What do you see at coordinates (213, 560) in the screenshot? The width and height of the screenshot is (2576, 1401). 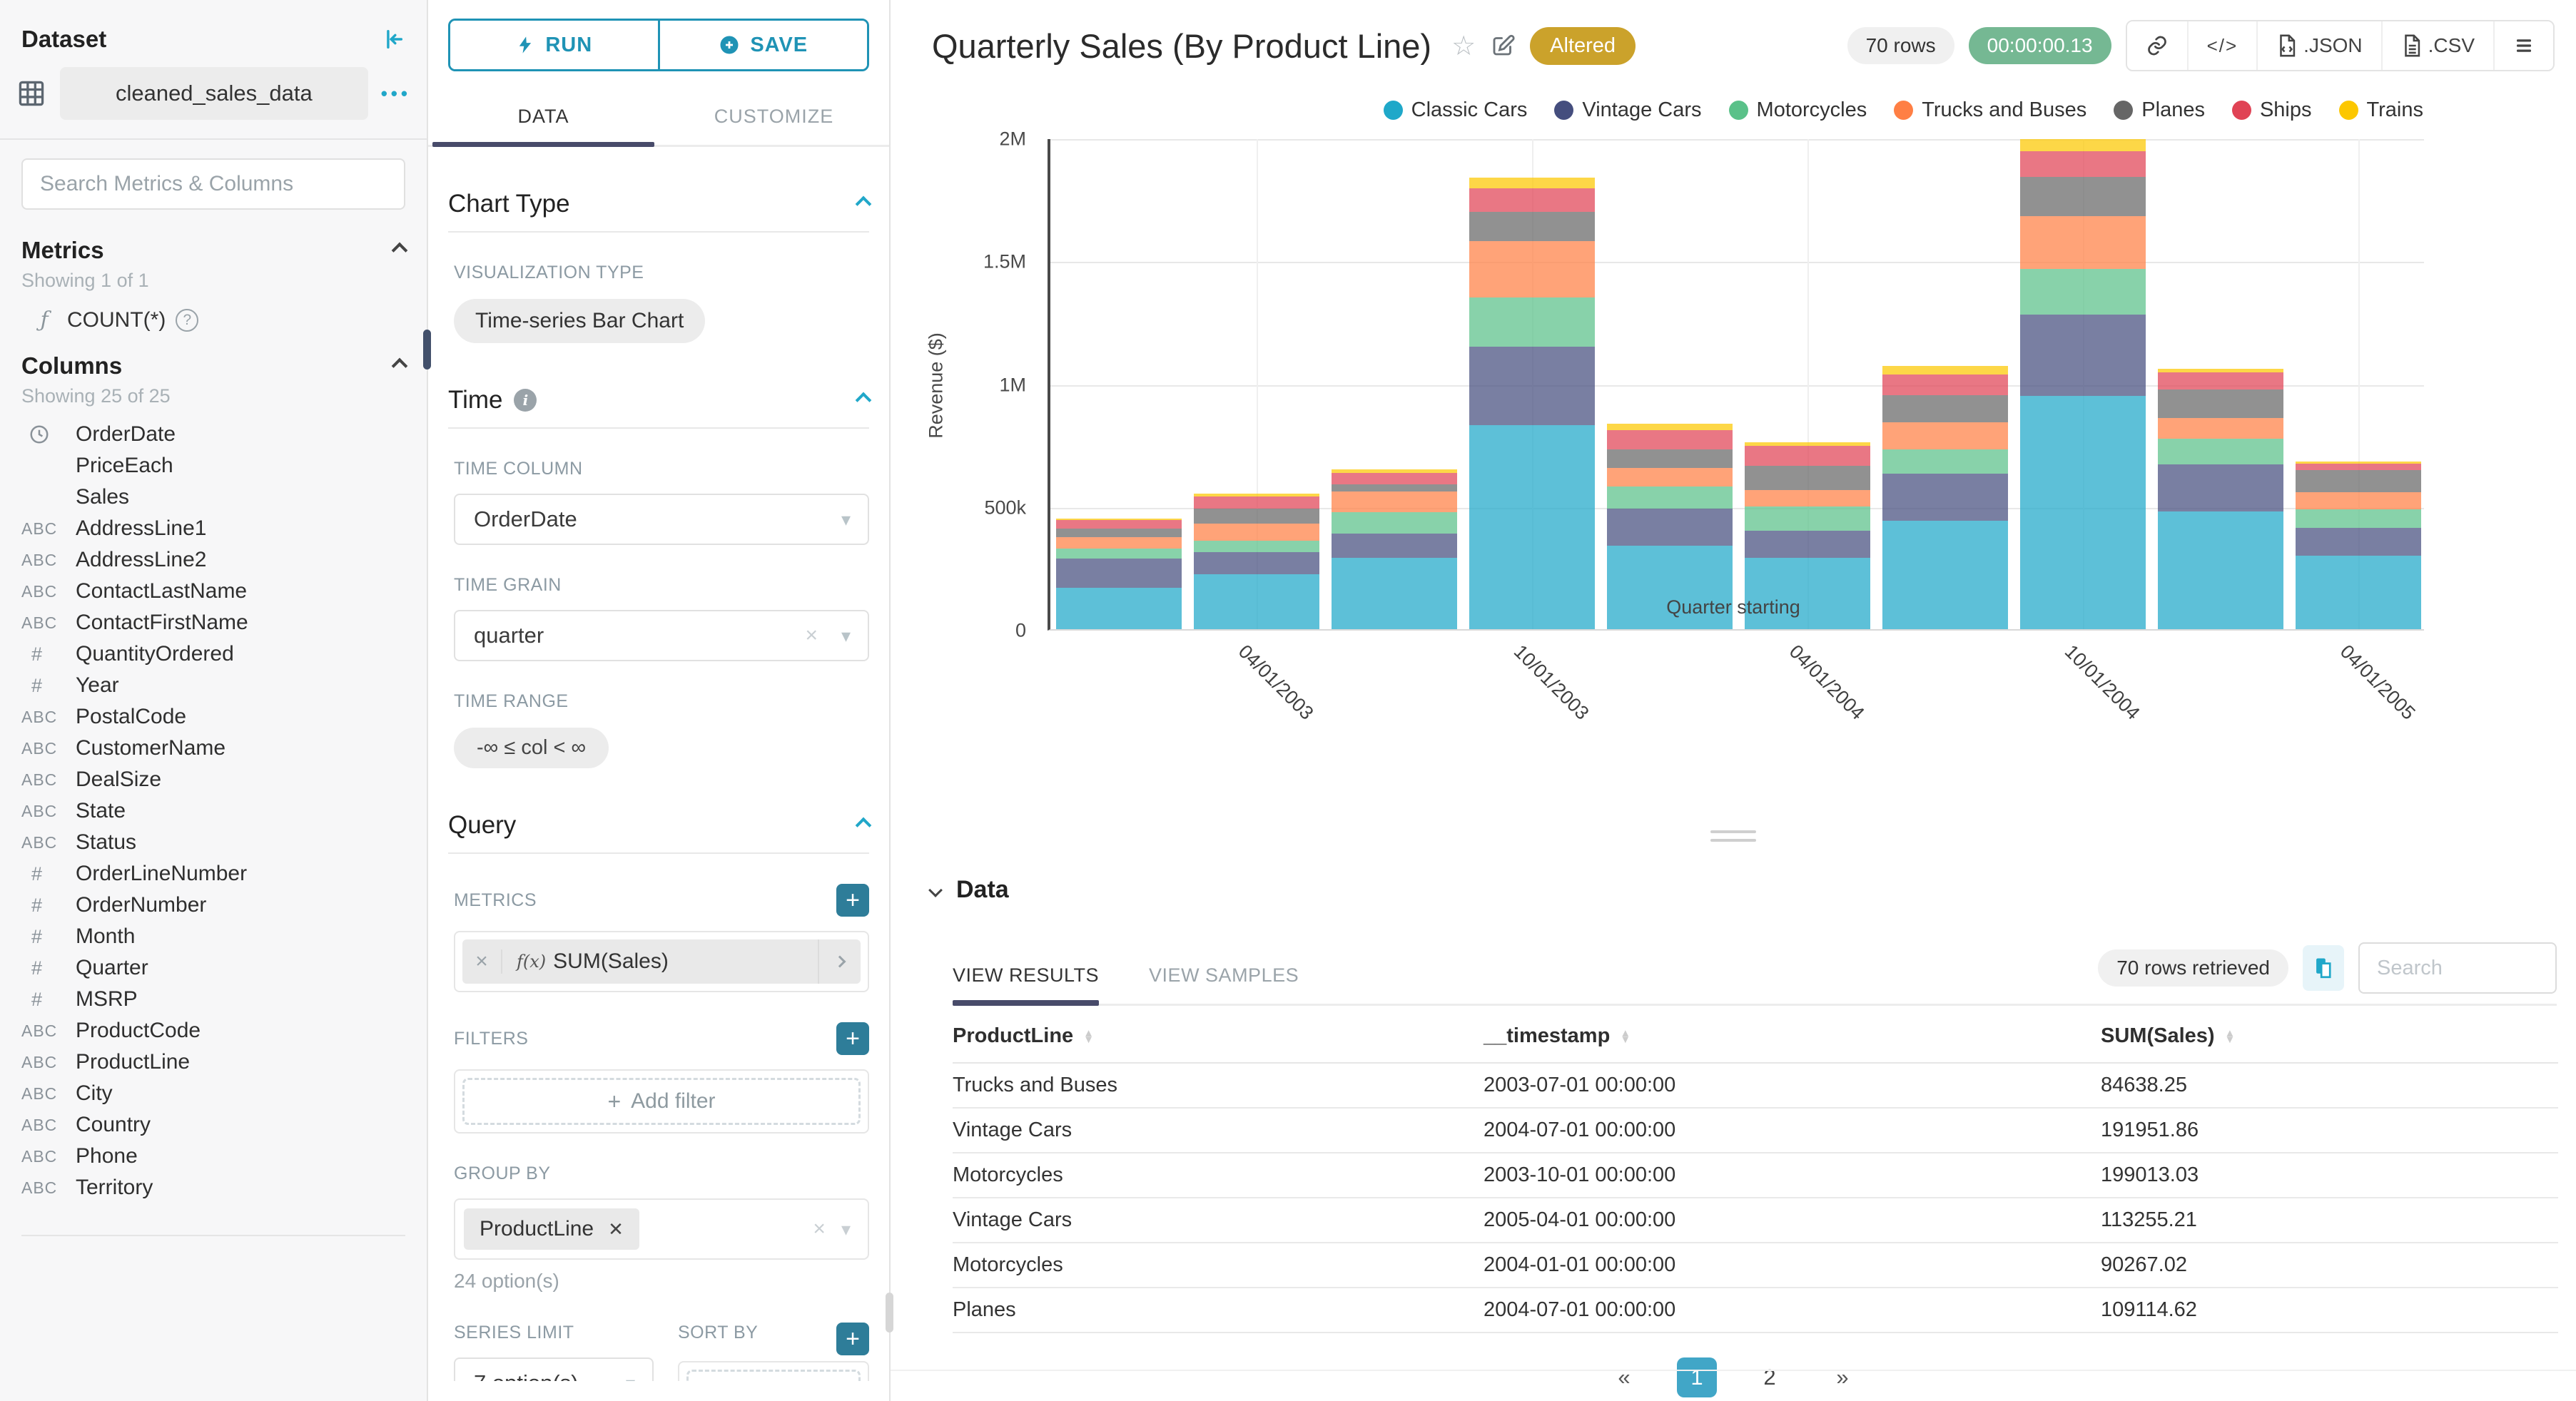 I see `column-item-AddressLine2: ABC AddressLine2` at bounding box center [213, 560].